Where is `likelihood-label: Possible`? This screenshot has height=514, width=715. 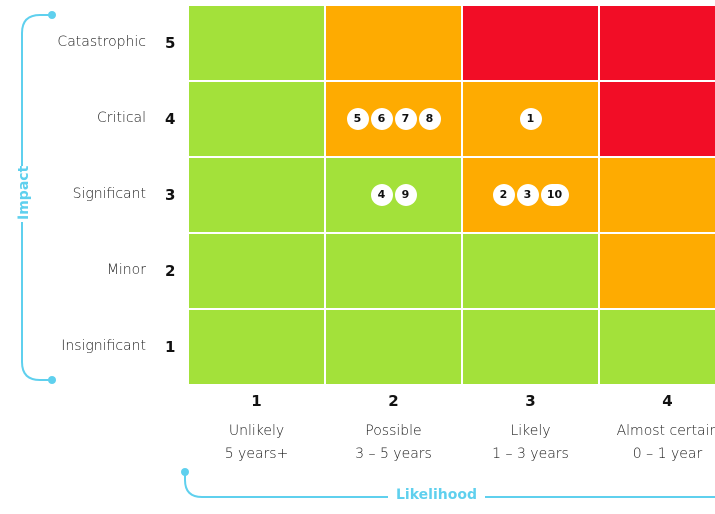 likelihood-label: Possible is located at coordinates (393, 431).